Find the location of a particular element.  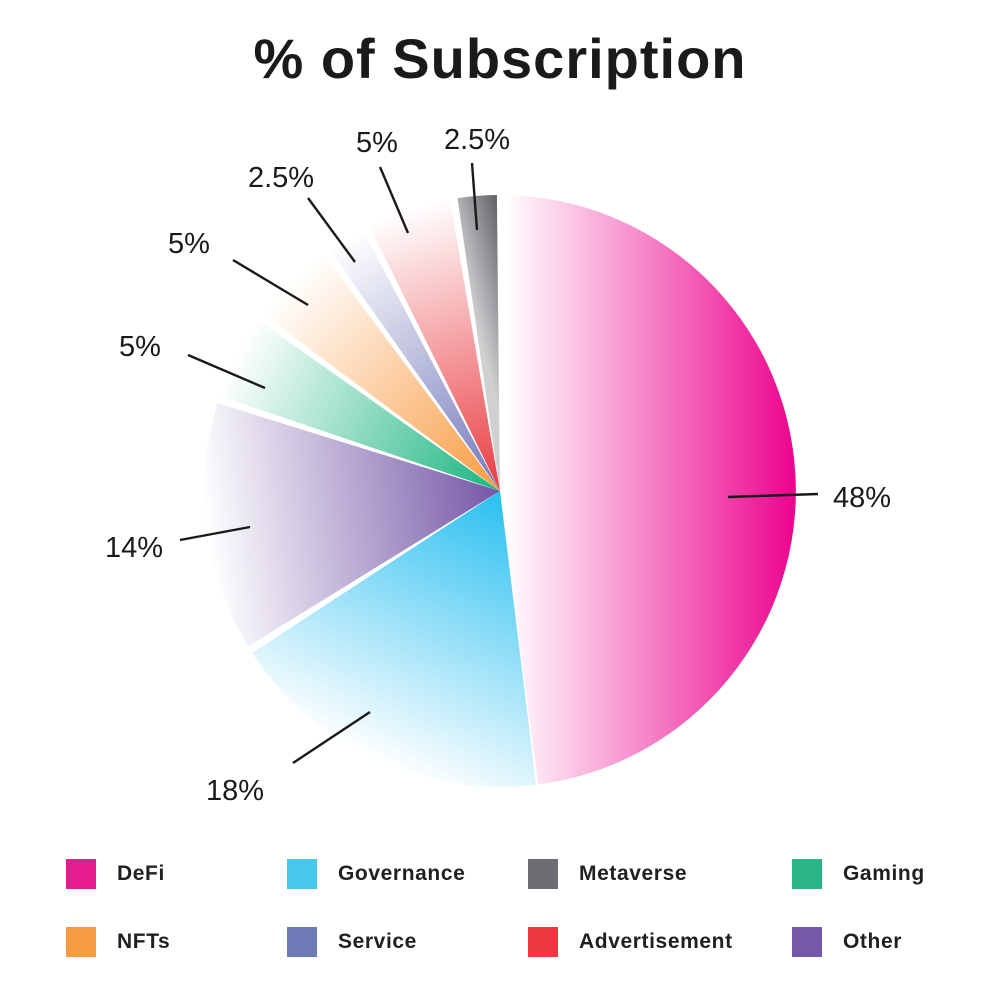

slice-percentage-label-gaming: 5% is located at coordinates (140, 347).